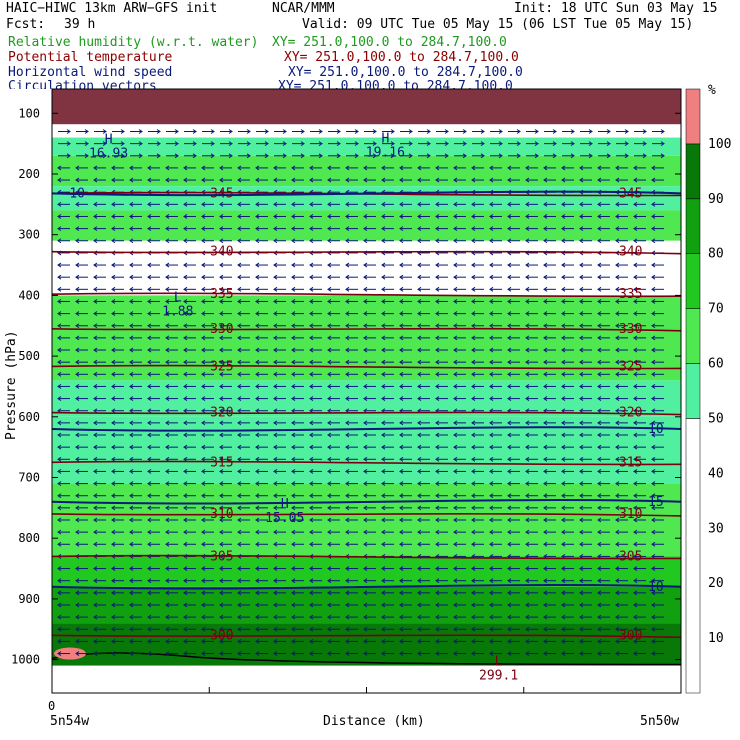 This screenshot has width=740, height=740. I want to click on y-tick-label: 100, so click(29, 113).